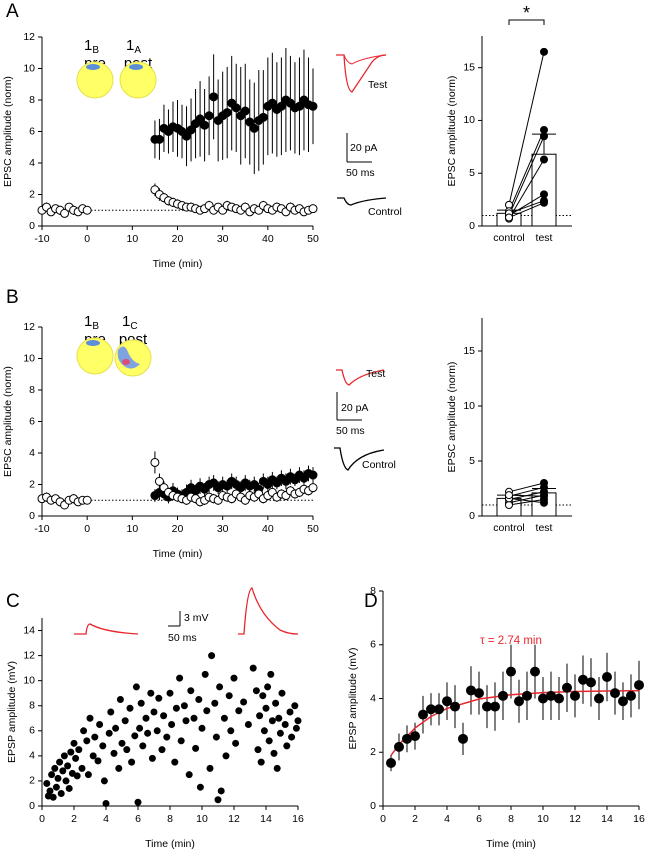  What do you see at coordinates (526, 13) in the screenshot?
I see `significance-star: *` at bounding box center [526, 13].